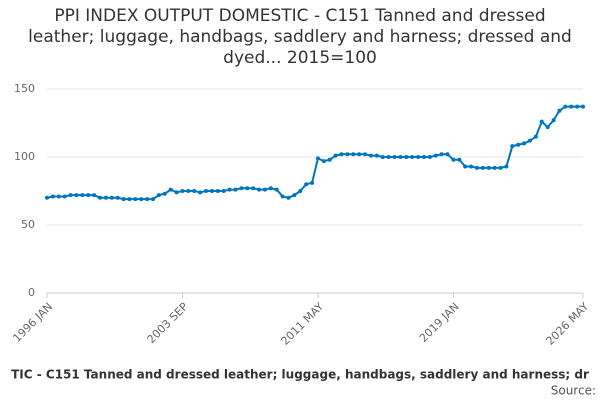 The width and height of the screenshot is (600, 400). I want to click on x-tick-label: 2011 MAY, so click(303, 324).